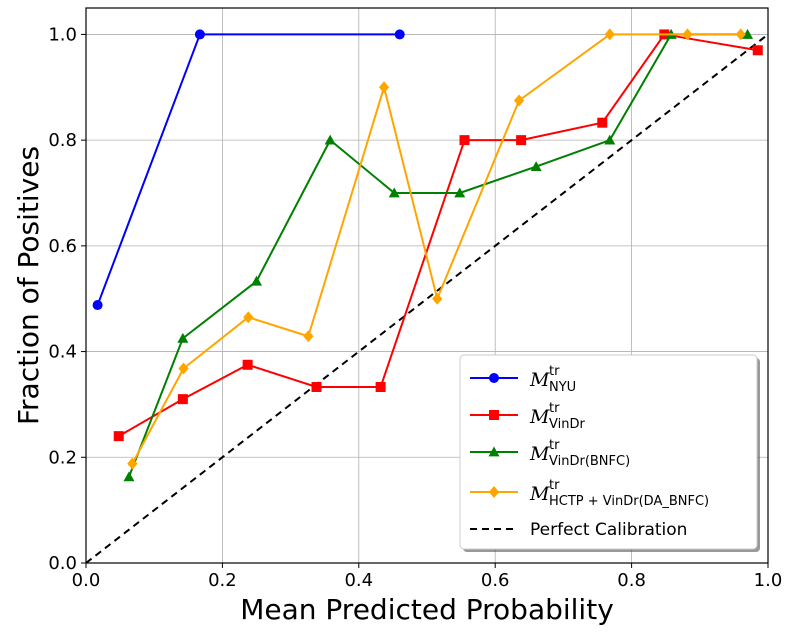 The height and width of the screenshot is (636, 793). What do you see at coordinates (62, 34) in the screenshot?
I see `y-tick-label: 1.0` at bounding box center [62, 34].